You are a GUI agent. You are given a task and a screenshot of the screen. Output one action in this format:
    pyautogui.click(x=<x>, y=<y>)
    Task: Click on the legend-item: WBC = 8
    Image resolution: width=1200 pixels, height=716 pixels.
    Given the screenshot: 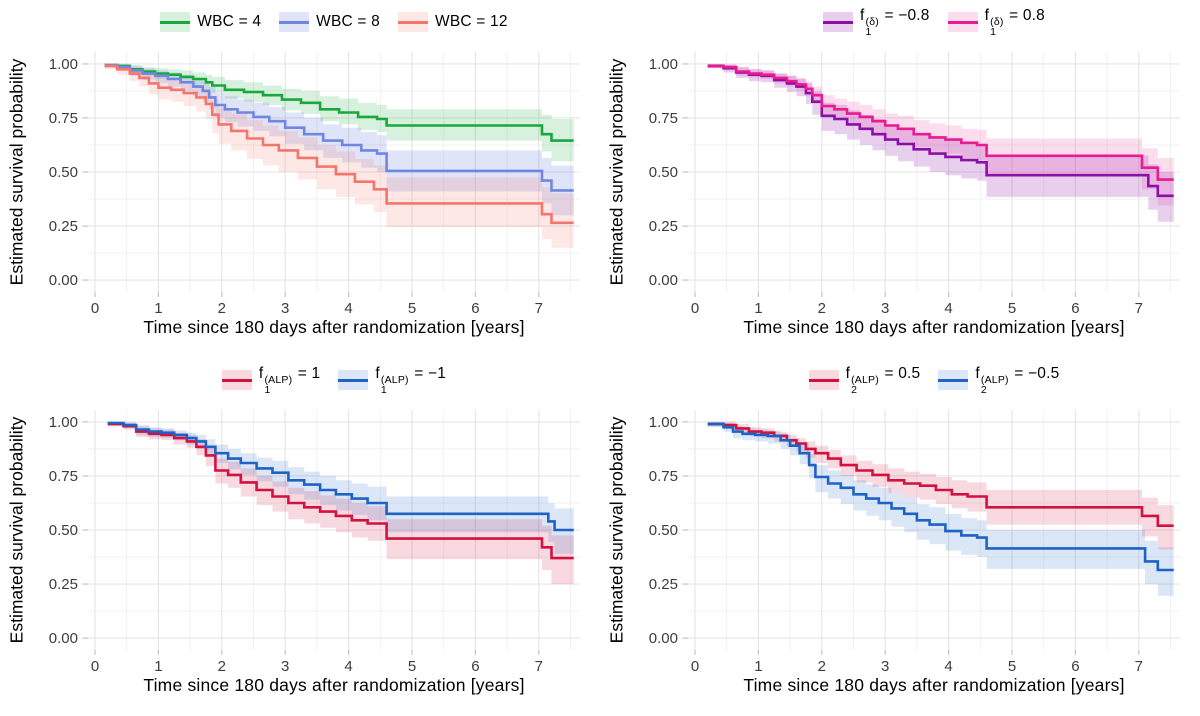 What is the action you would take?
    pyautogui.click(x=329, y=22)
    